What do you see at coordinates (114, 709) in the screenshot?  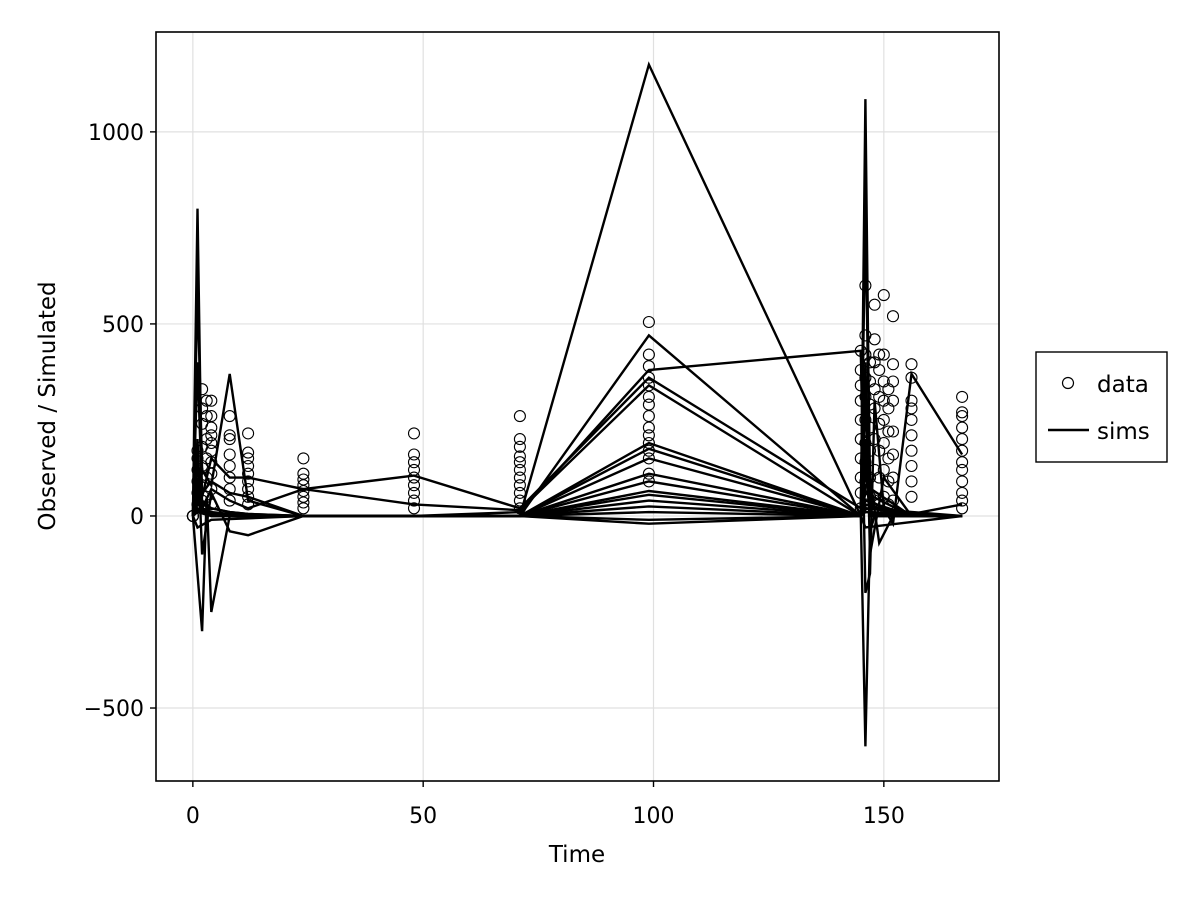 I see `y-tick-label: −500` at bounding box center [114, 709].